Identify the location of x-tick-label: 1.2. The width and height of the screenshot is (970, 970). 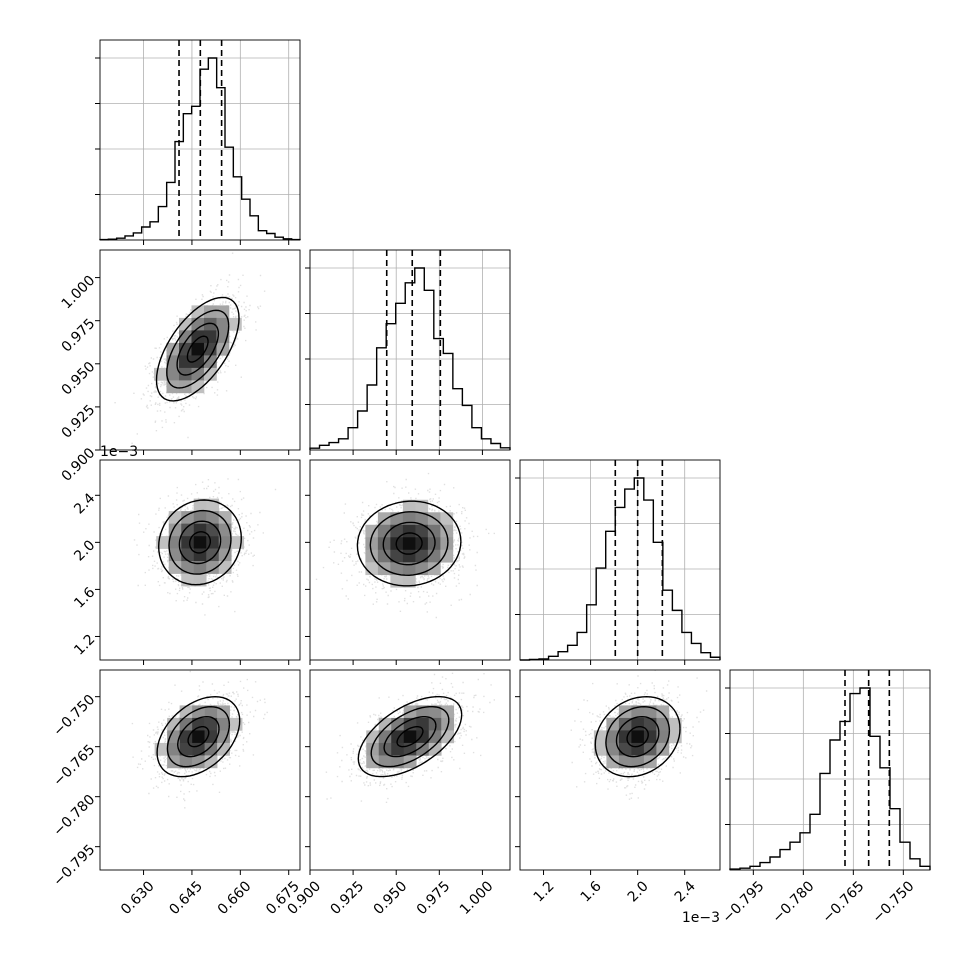
(544, 891).